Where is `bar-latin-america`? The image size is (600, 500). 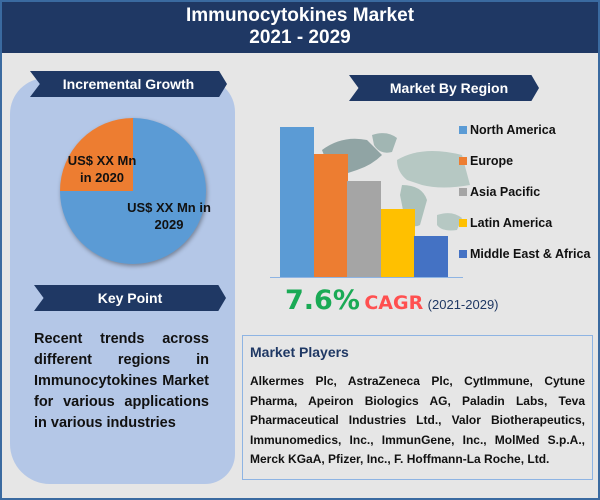 bar-latin-america is located at coordinates (397, 243).